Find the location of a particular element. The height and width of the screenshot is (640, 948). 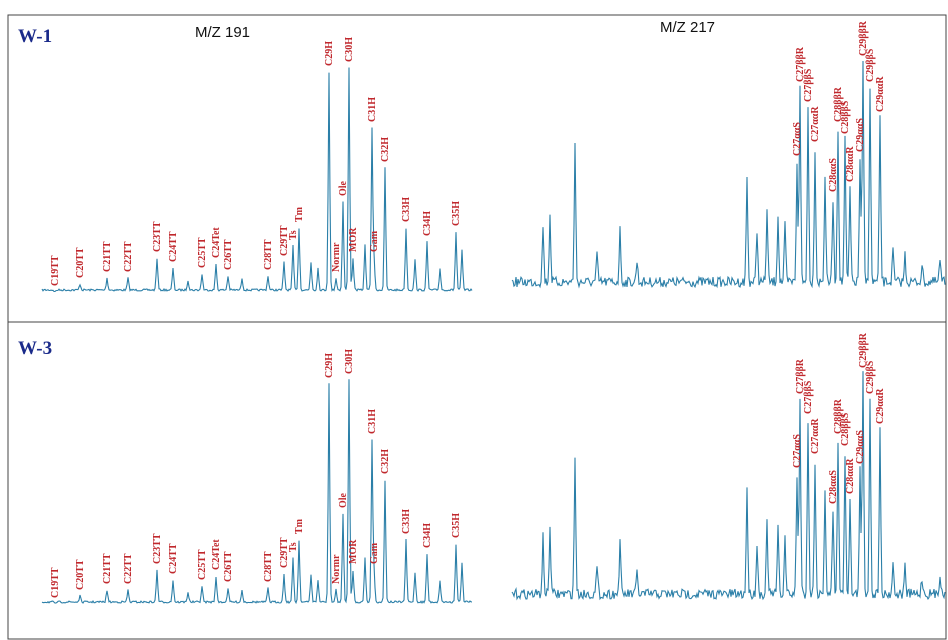

well-label: W-1 is located at coordinates (35, 36).